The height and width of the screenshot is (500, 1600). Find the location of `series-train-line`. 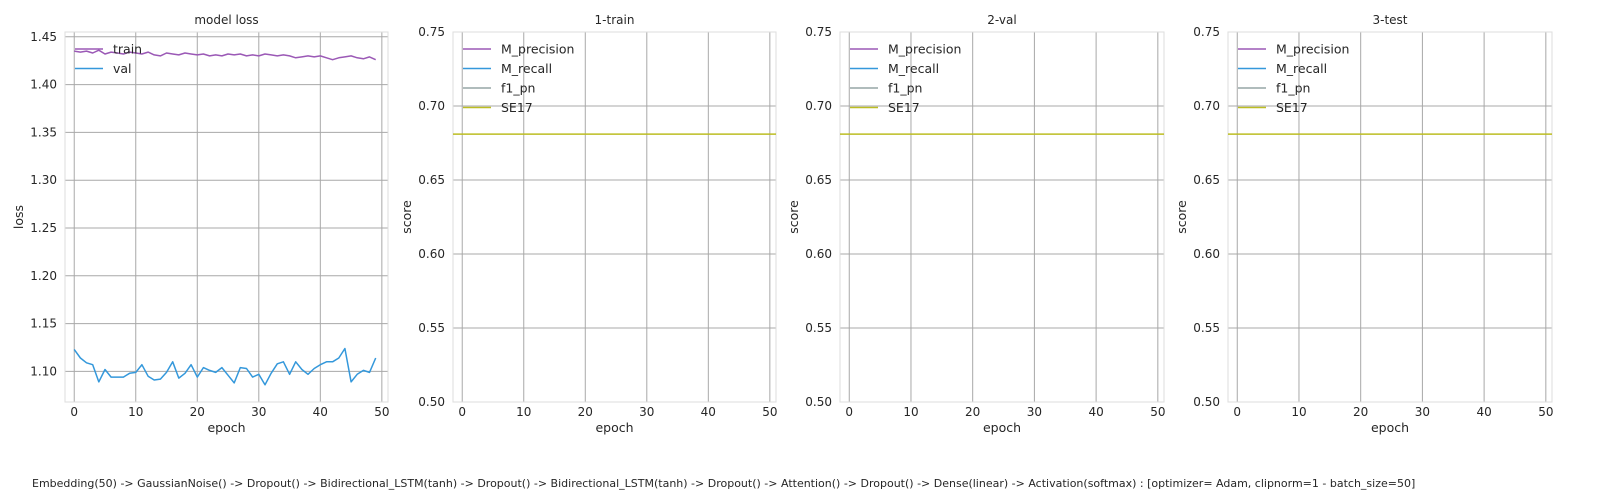

series-train-line is located at coordinates (225, 55).